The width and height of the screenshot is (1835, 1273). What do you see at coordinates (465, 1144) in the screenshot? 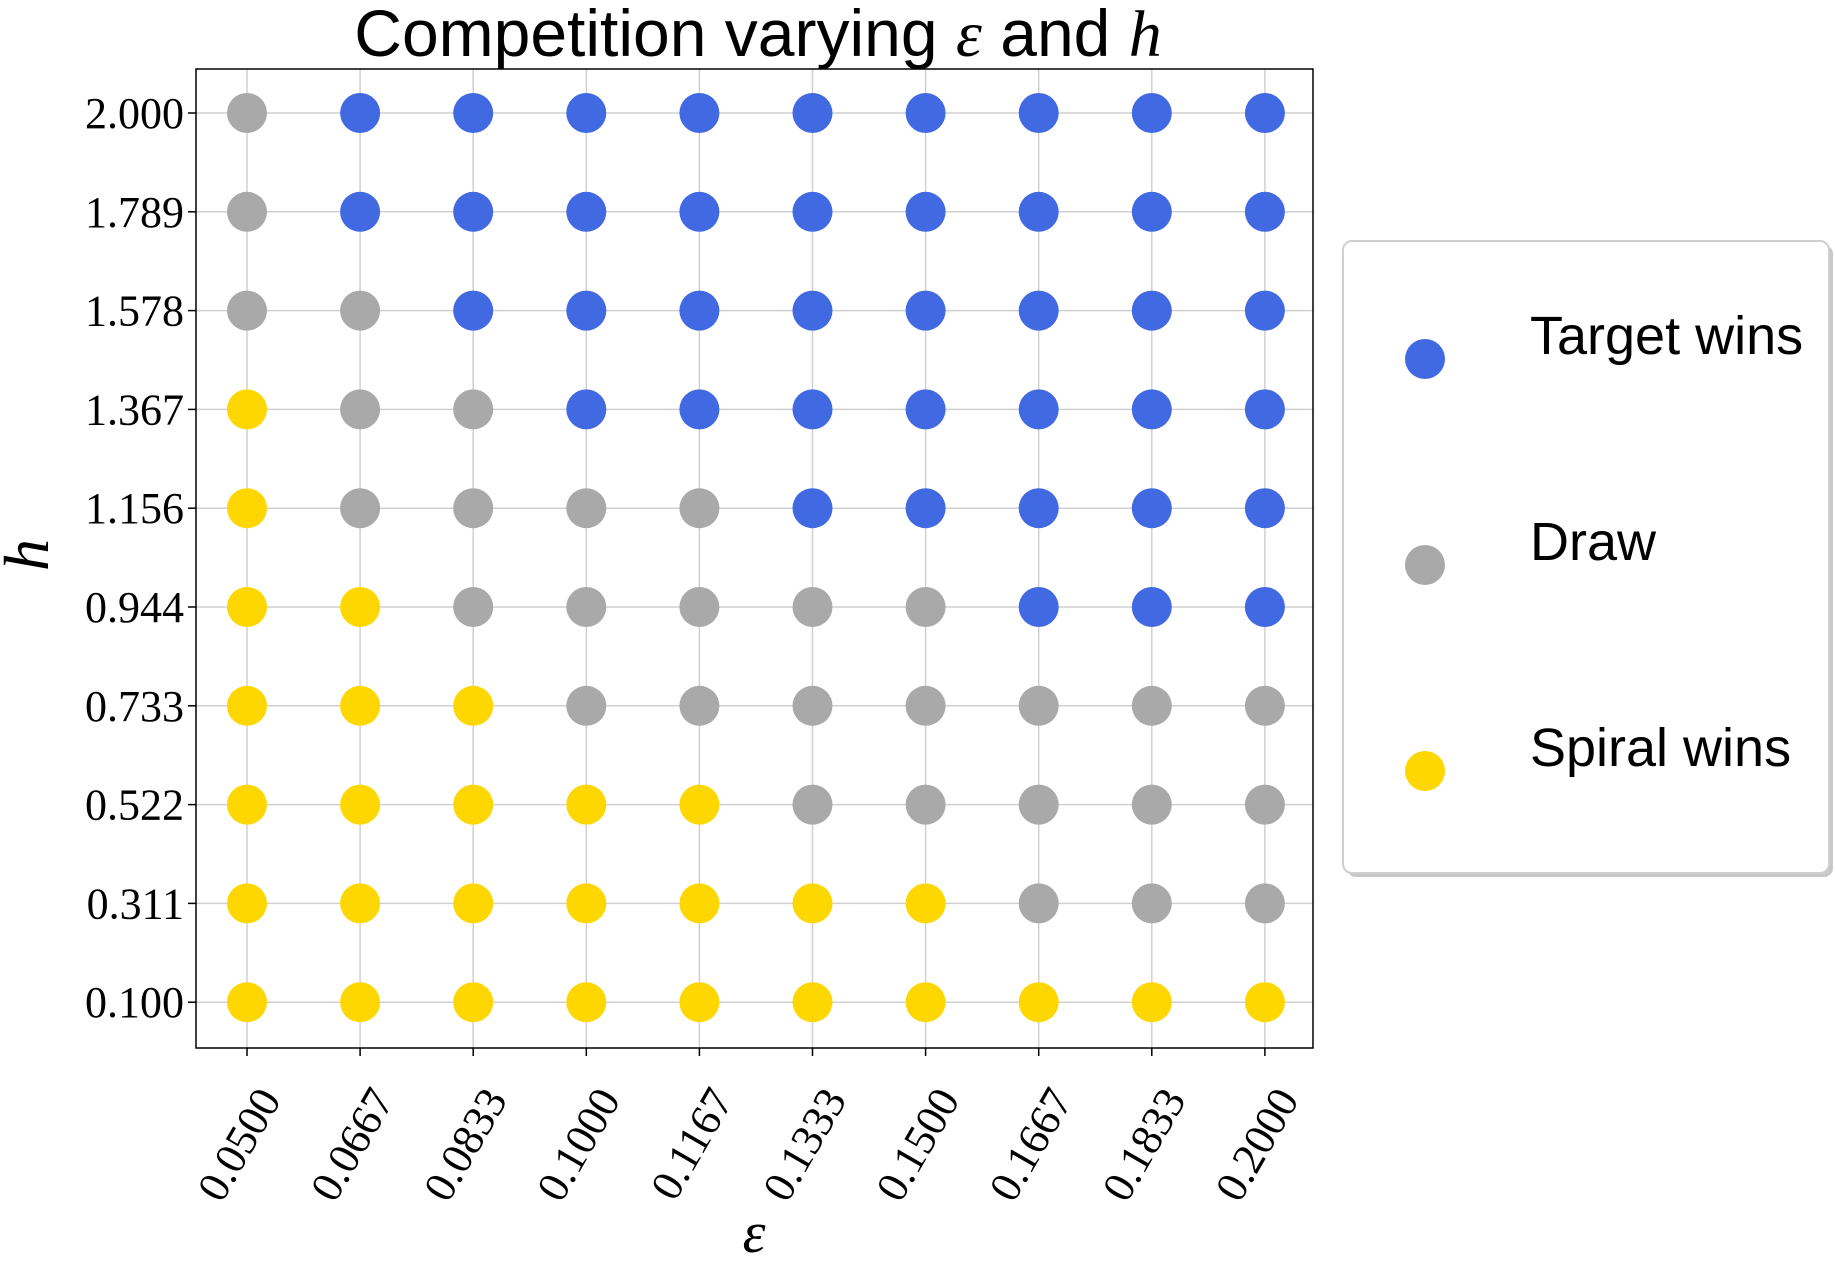
I see `x-tick-label-2: 0.0833` at bounding box center [465, 1144].